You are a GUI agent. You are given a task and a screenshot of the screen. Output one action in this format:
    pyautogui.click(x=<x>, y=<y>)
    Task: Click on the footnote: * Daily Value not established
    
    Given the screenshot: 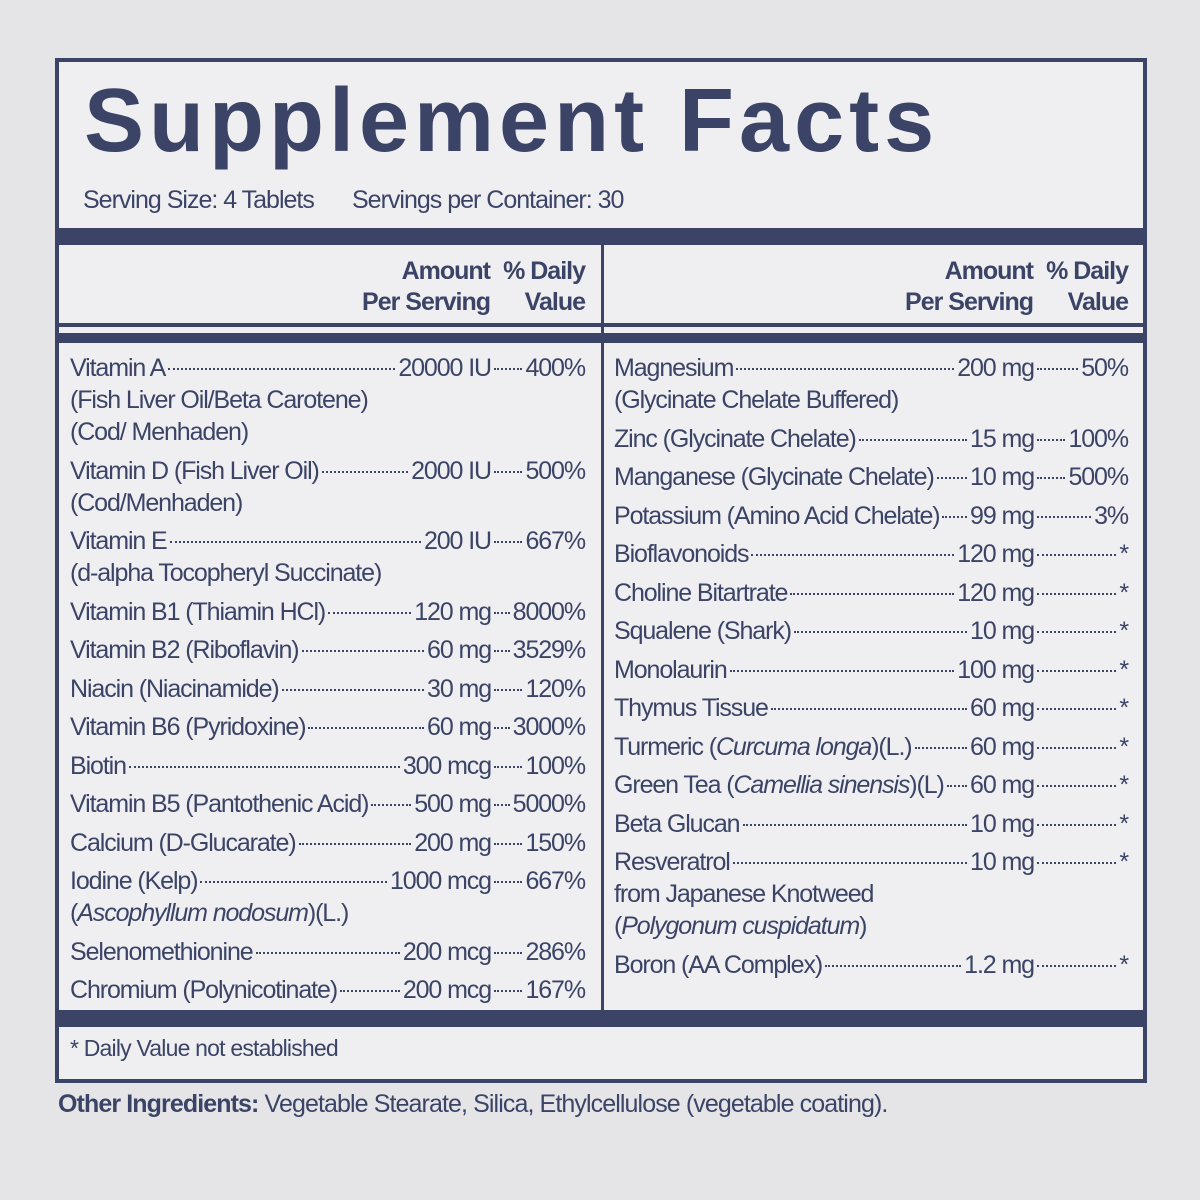 What is the action you would take?
    pyautogui.click(x=204, y=1048)
    